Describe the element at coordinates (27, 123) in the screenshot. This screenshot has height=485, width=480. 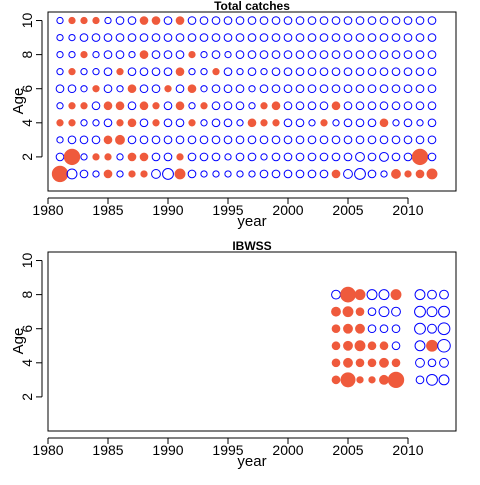
I see `y-tick-label: 4` at that location.